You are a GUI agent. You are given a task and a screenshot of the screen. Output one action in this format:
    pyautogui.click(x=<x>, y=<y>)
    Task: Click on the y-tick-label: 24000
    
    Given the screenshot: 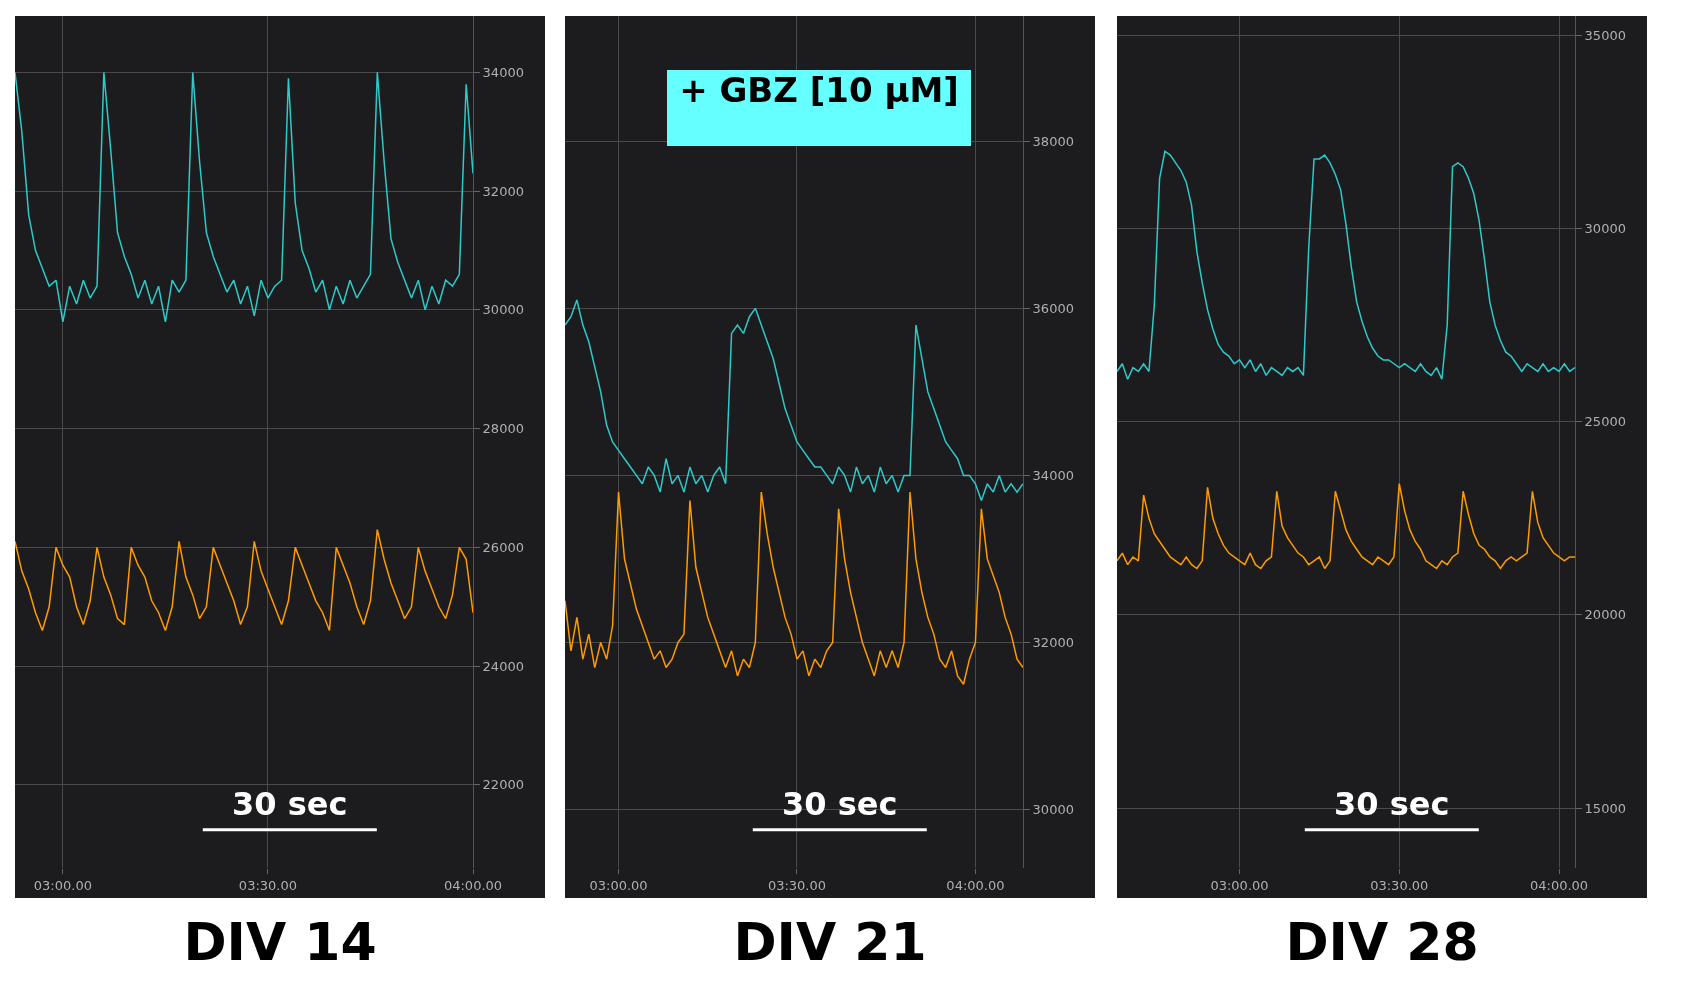 What is the action you would take?
    pyautogui.click(x=503, y=666)
    